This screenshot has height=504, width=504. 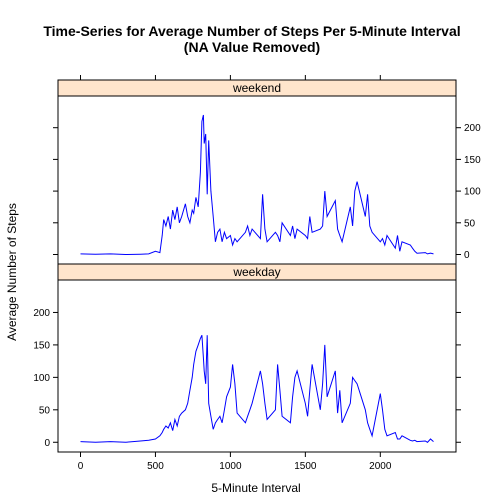 I want to click on y-tick-label-weekday: 200, so click(x=41, y=313).